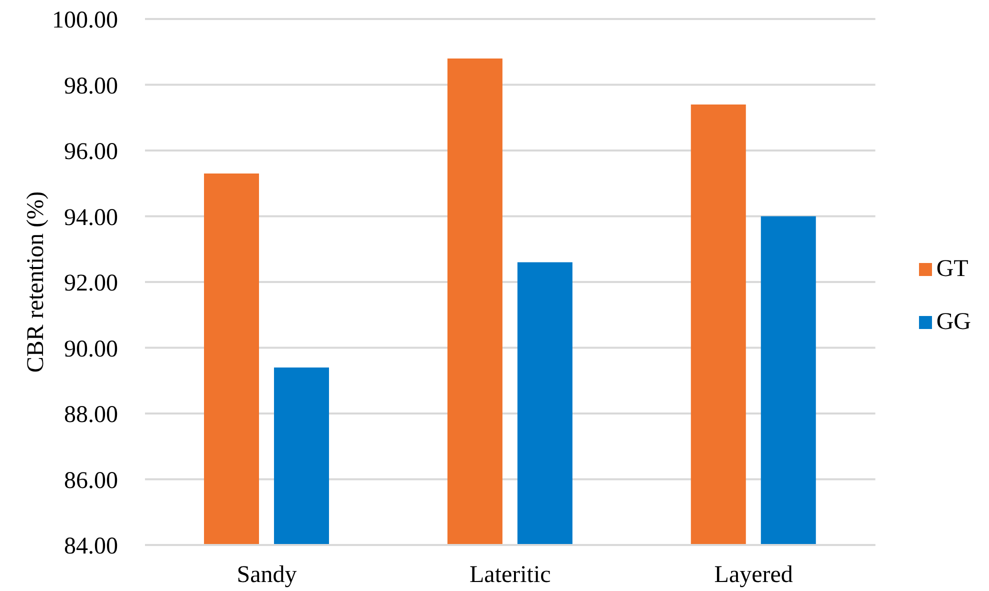 The height and width of the screenshot is (591, 989). Describe the element at coordinates (952, 269) in the screenshot. I see `legend-label: GT` at that location.